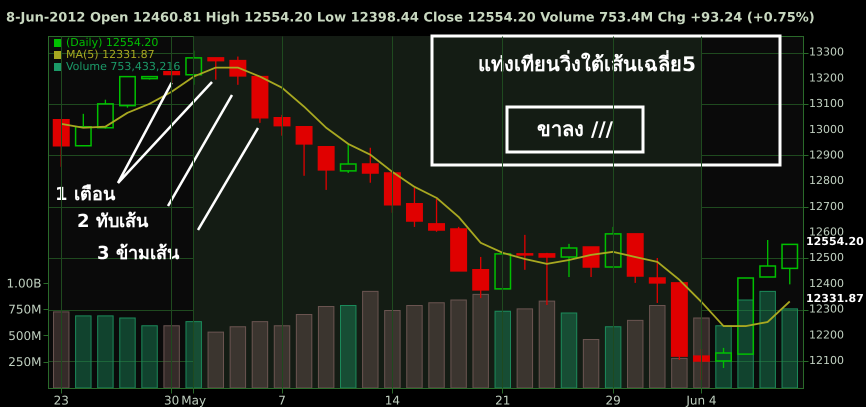 This screenshot has height=407, width=866. Describe the element at coordinates (826, 309) in the screenshot. I see `y-tick-label: 12300` at that location.